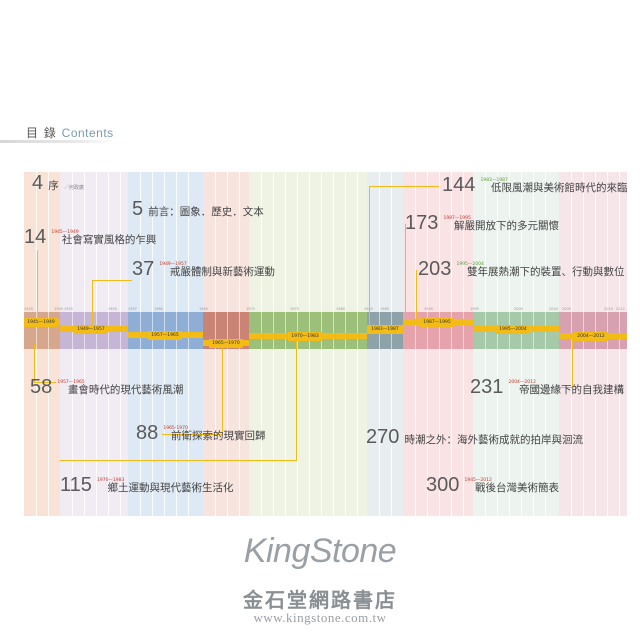 The width and height of the screenshot is (640, 640). Describe the element at coordinates (71, 382) in the screenshot. I see `entry-period: 1957—1965` at that location.